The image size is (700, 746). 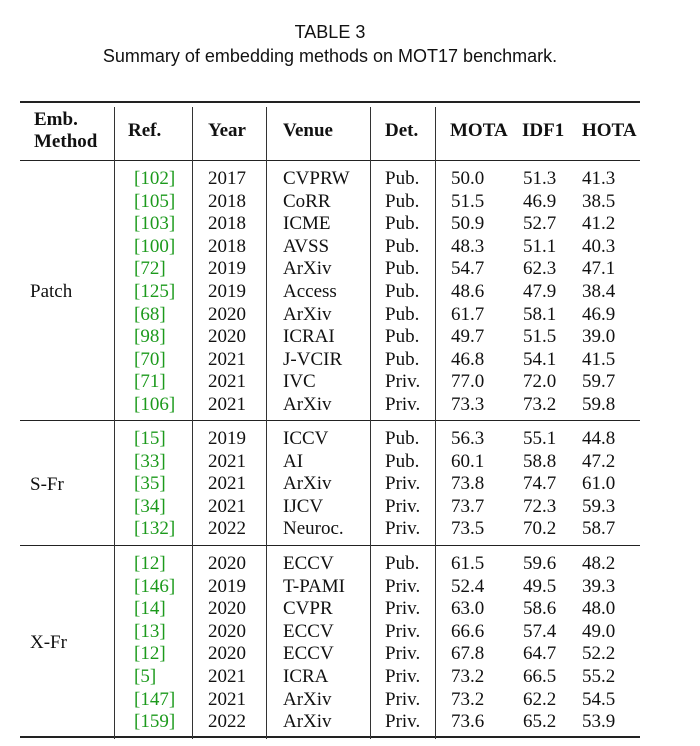 What do you see at coordinates (599, 631) in the screenshot?
I see `cell-hota: 49.0` at bounding box center [599, 631].